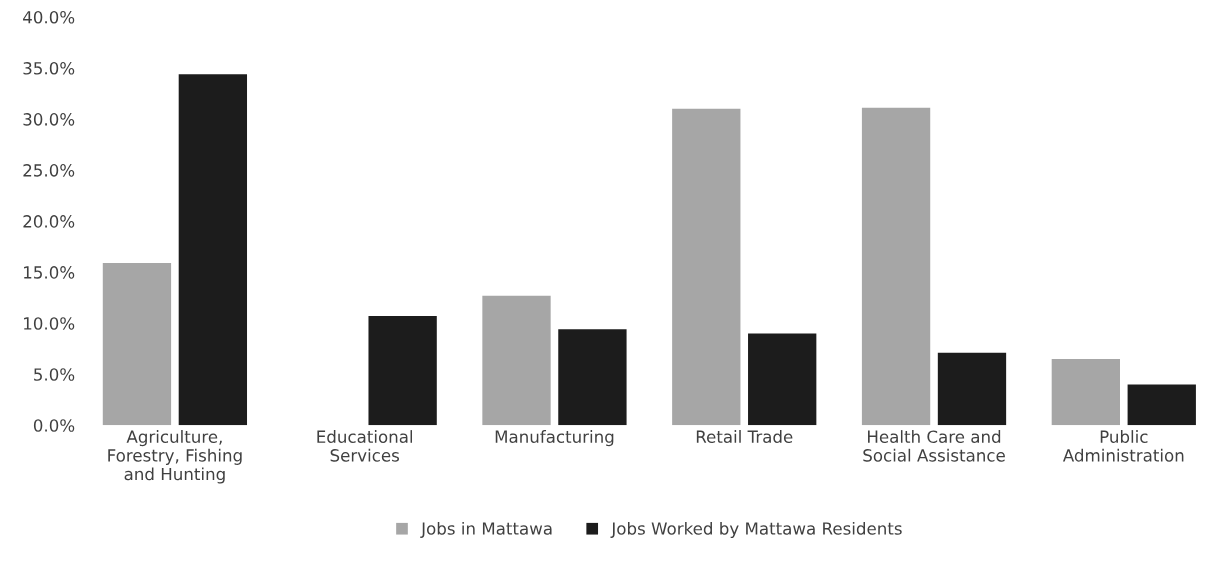 This screenshot has height=567, width=1231. I want to click on x-tick-label: Agriculture, Forestry, Fishing and Hunting, so click(175, 457).